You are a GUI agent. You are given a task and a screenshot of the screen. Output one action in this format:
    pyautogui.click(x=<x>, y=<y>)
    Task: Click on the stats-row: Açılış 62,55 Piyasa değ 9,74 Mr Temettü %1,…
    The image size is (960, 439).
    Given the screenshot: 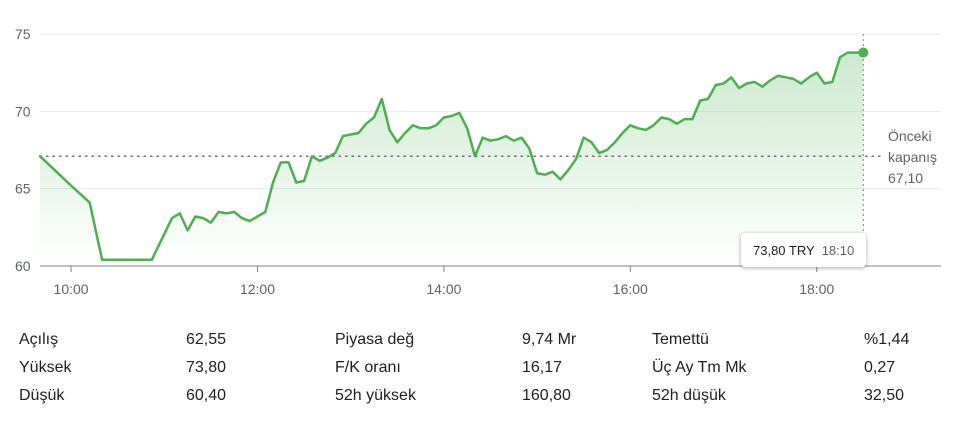 What is the action you would take?
    pyautogui.click(x=480, y=340)
    